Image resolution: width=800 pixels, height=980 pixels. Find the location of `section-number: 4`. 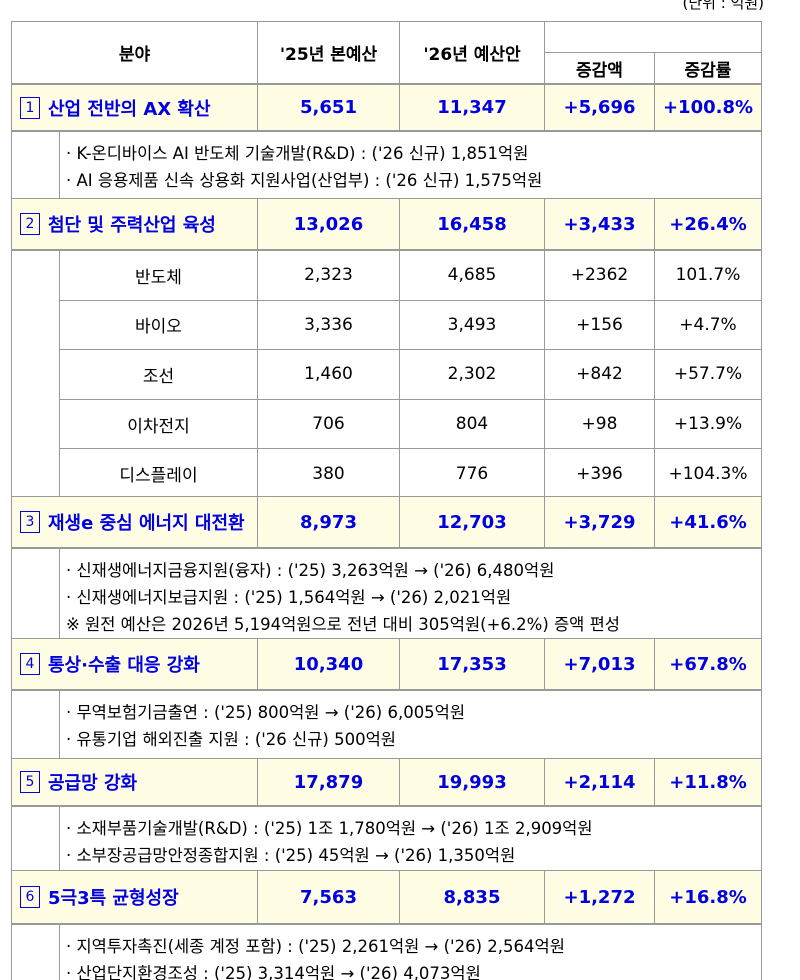

section-number: 4 is located at coordinates (30, 664).